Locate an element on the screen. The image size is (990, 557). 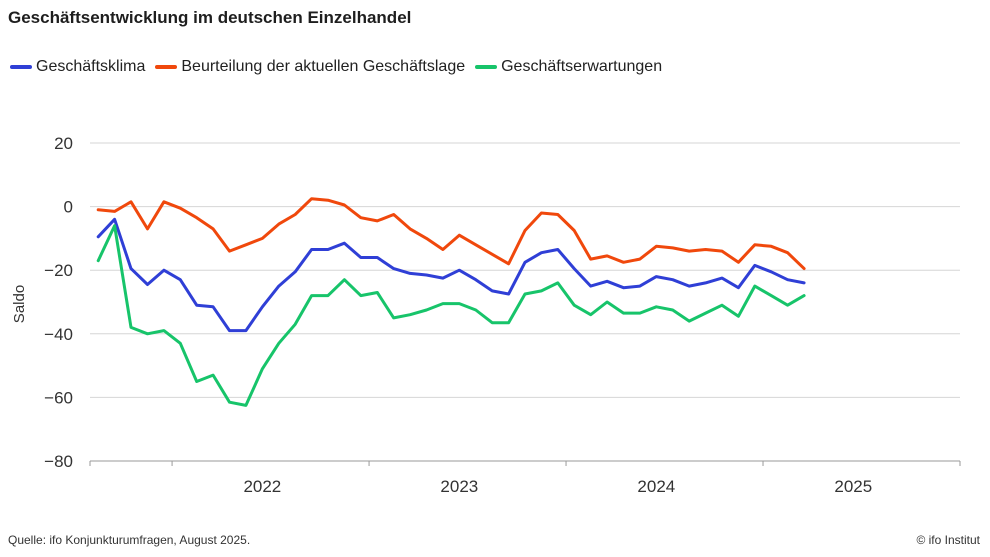
legend-item-geschaeftserwartungen: Geschäftserwartungen is located at coordinates (568, 67).